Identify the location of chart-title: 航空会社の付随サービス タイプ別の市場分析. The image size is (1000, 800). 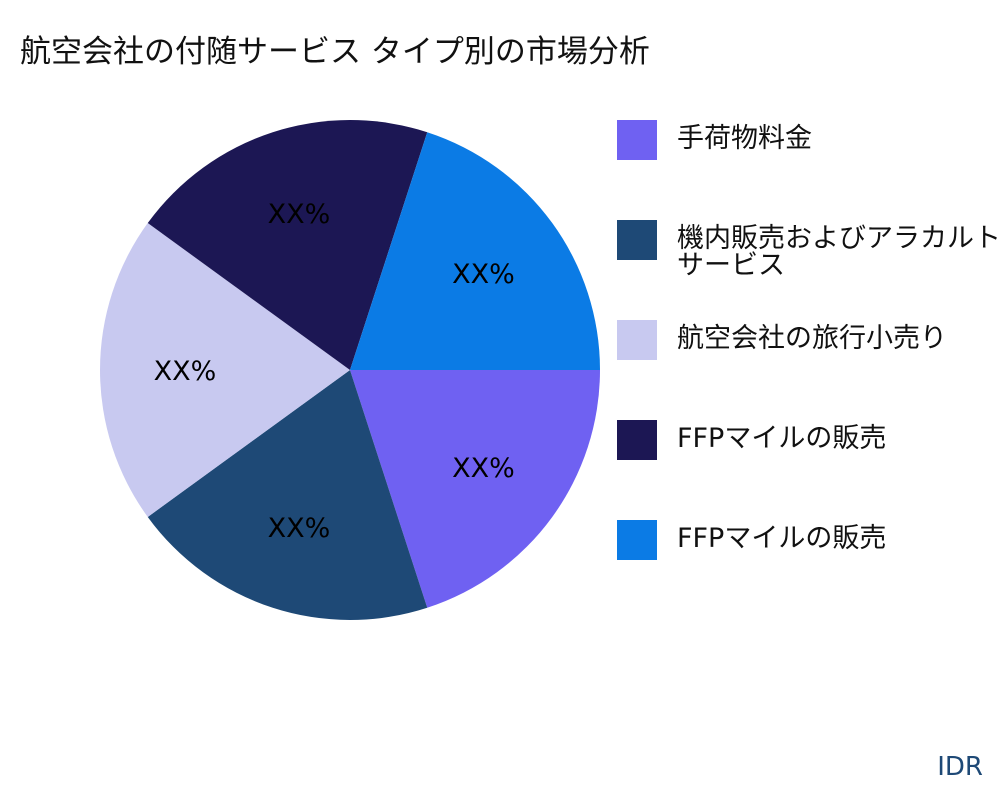
(335, 52).